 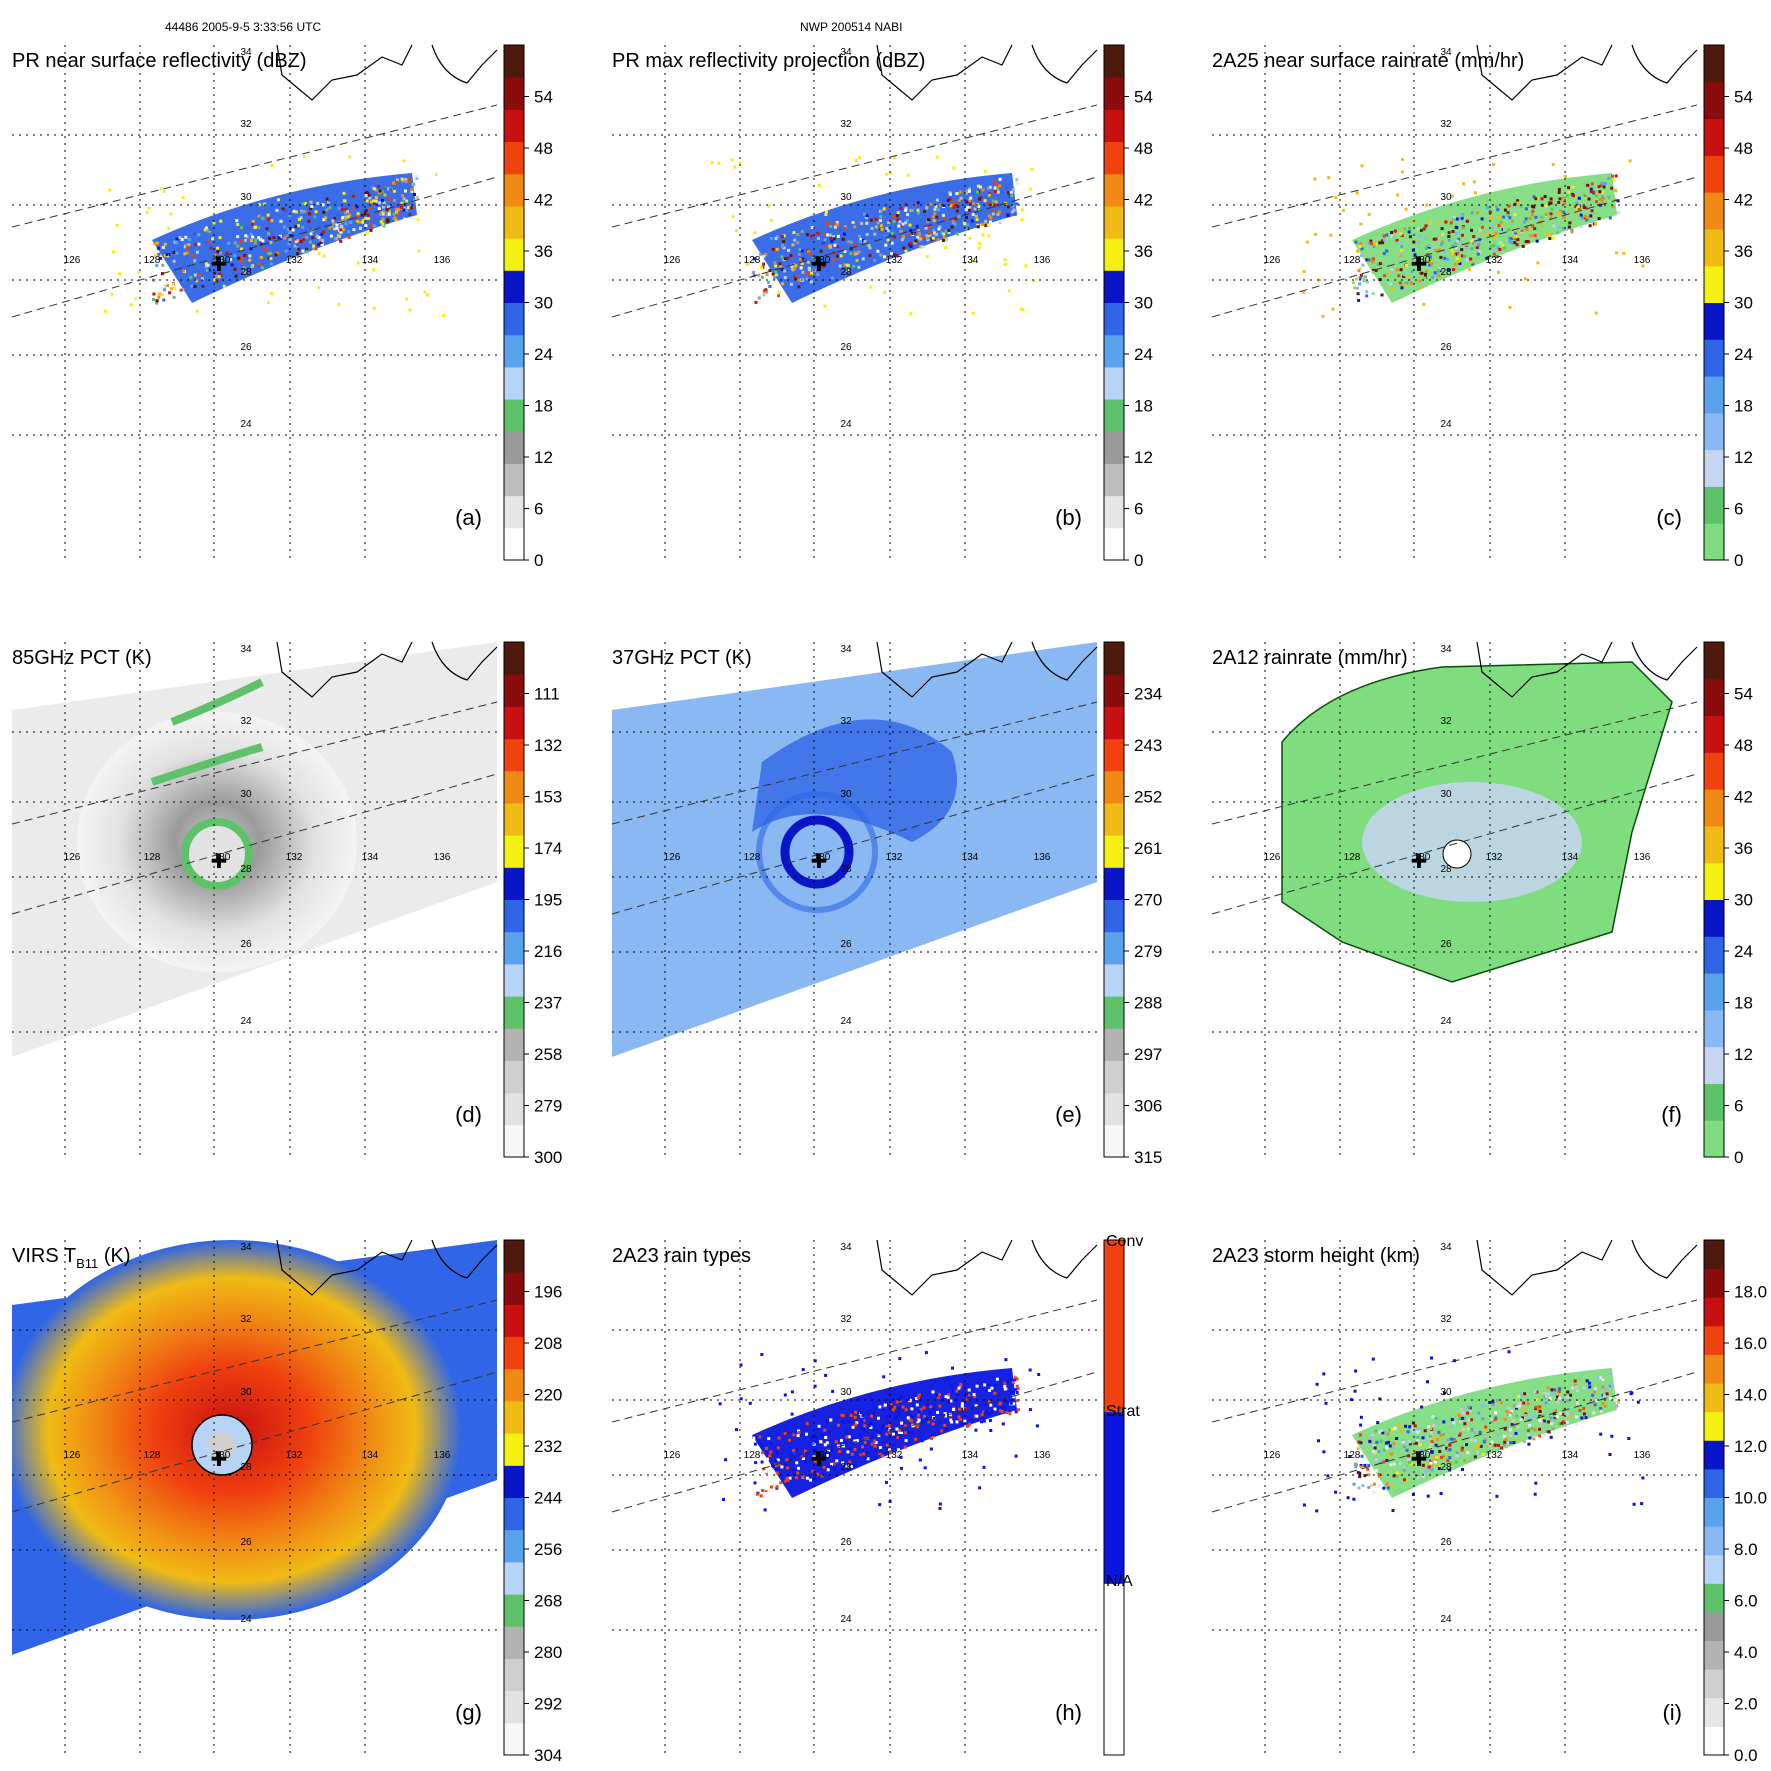 I want to click on colorbar-label: 297, so click(x=1148, y=1054).